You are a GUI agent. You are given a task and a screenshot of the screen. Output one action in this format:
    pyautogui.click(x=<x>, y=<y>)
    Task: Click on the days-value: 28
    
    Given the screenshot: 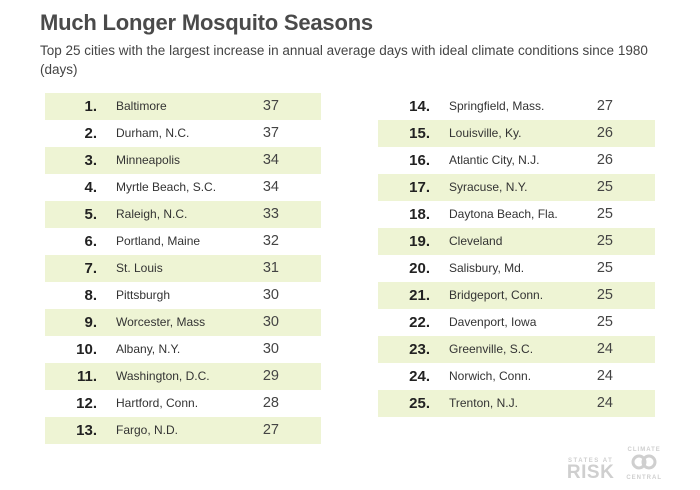 What is the action you would take?
    pyautogui.click(x=270, y=403)
    